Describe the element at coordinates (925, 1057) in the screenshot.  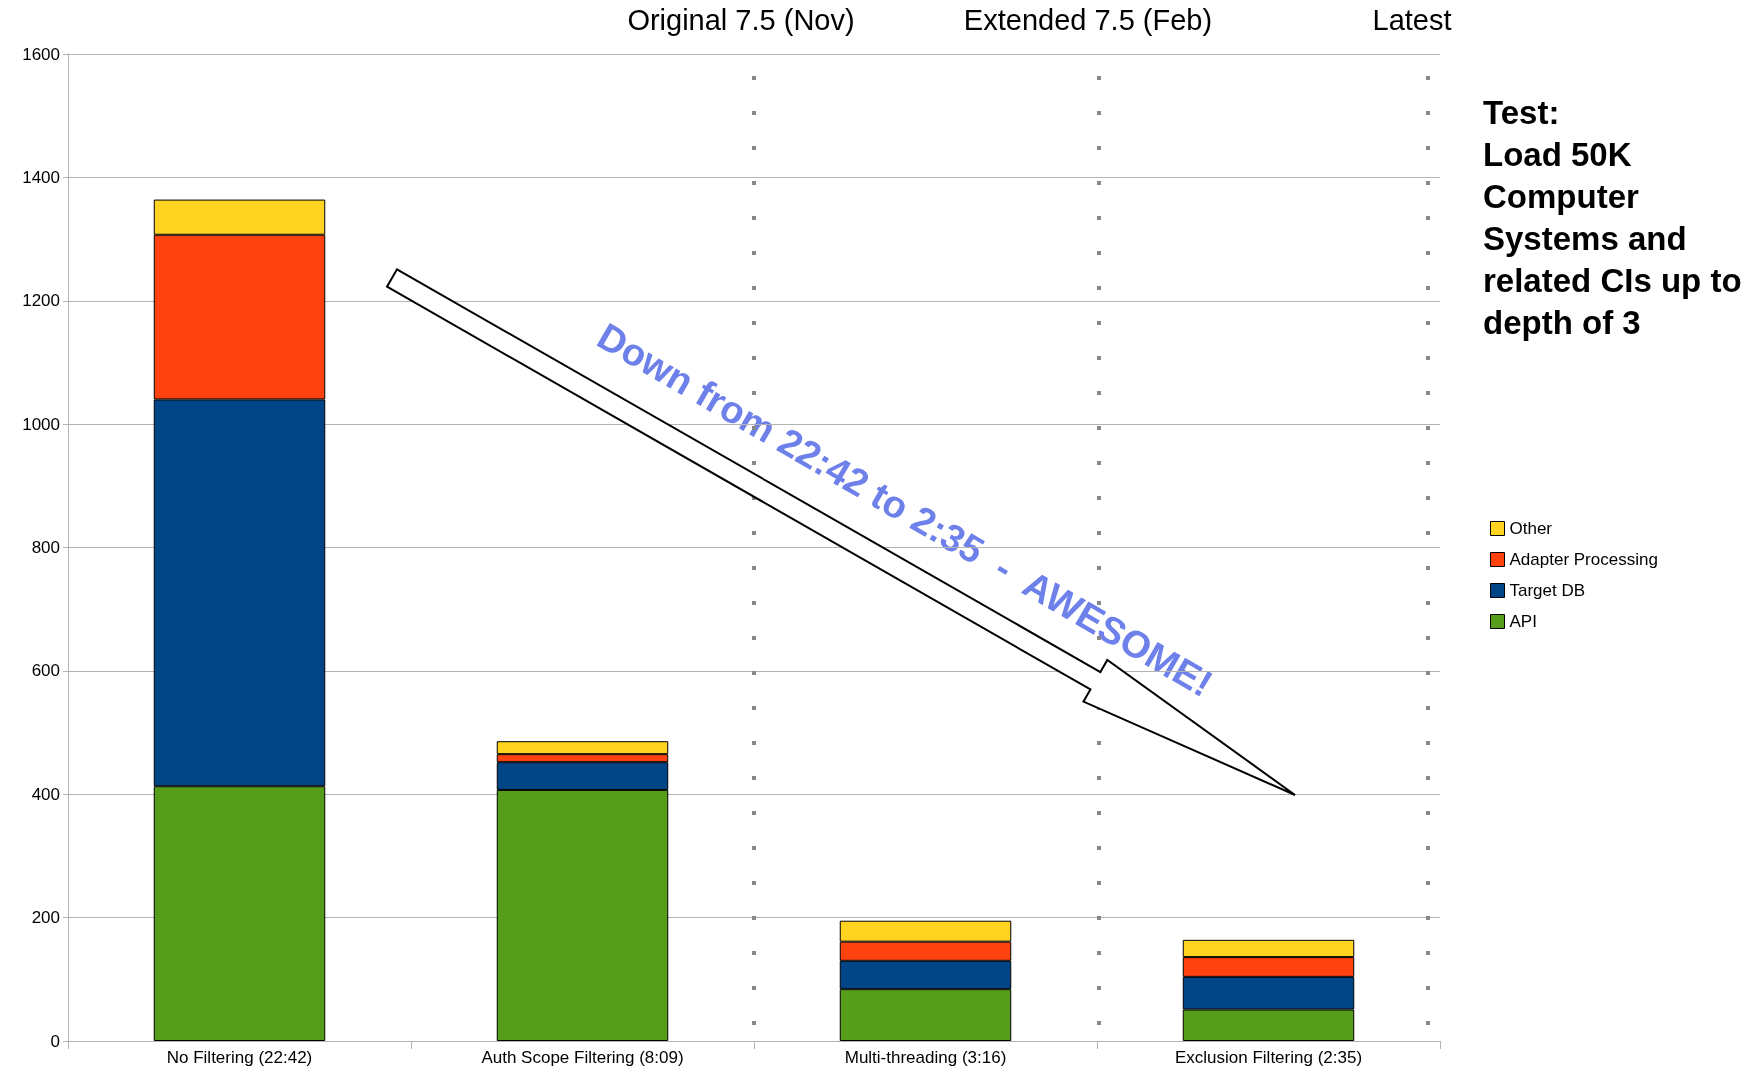
I see `x-tick-label: Multi-threading (3:16)` at that location.